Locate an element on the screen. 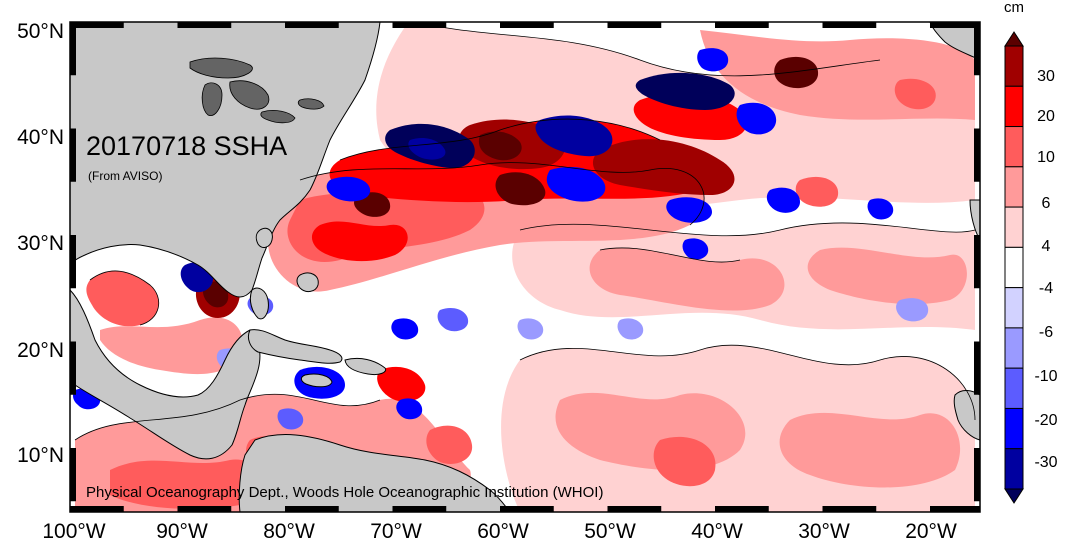 The height and width of the screenshot is (542, 1072). map-title: 20170718 SSHA is located at coordinates (186, 146).